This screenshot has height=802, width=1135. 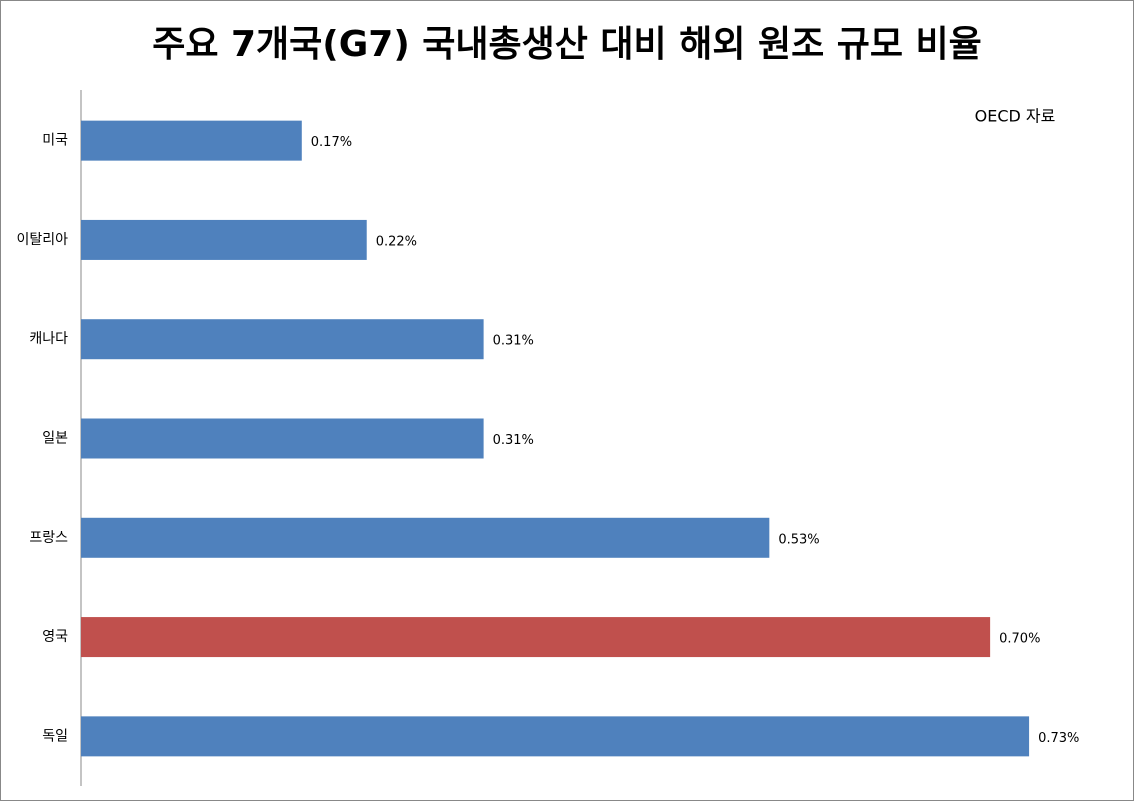 I want to click on value-label: 0.17%, so click(x=331, y=142).